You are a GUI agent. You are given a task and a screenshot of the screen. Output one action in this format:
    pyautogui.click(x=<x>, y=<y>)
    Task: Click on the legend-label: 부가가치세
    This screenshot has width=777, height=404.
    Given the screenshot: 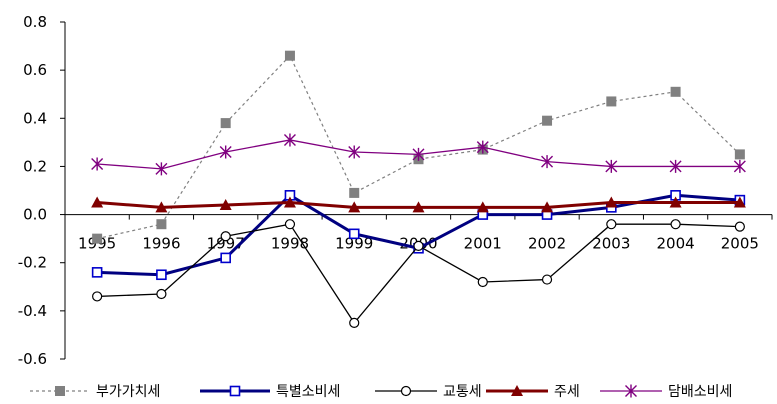 What is the action you would take?
    pyautogui.click(x=128, y=392)
    